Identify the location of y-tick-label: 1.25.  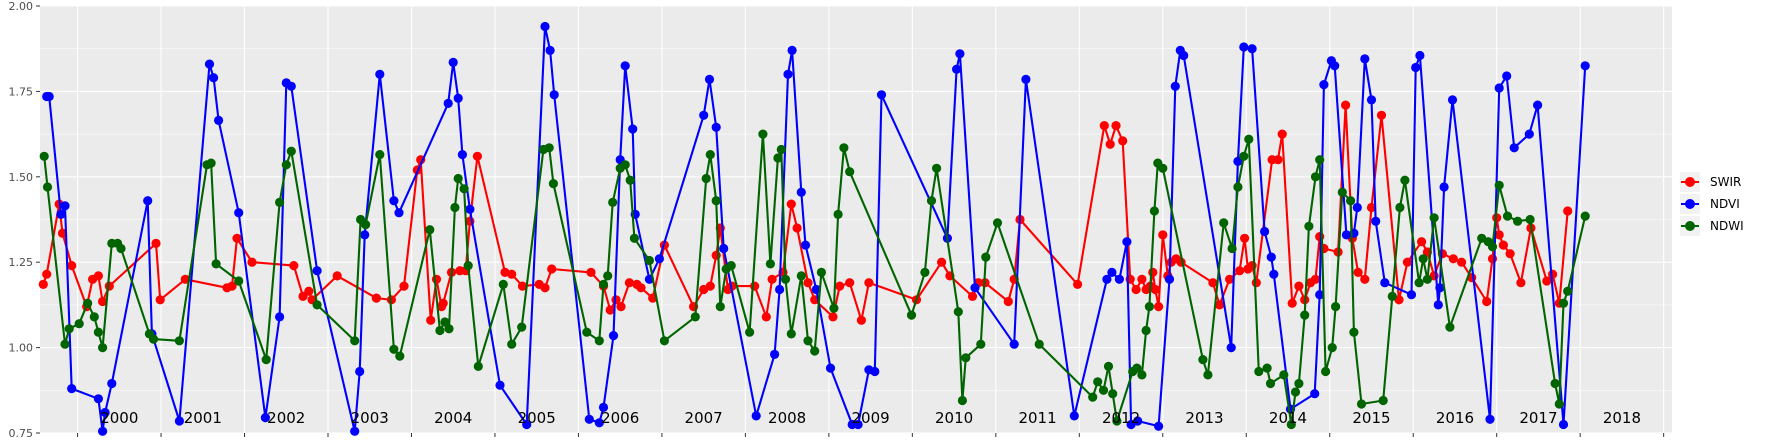
(21, 262).